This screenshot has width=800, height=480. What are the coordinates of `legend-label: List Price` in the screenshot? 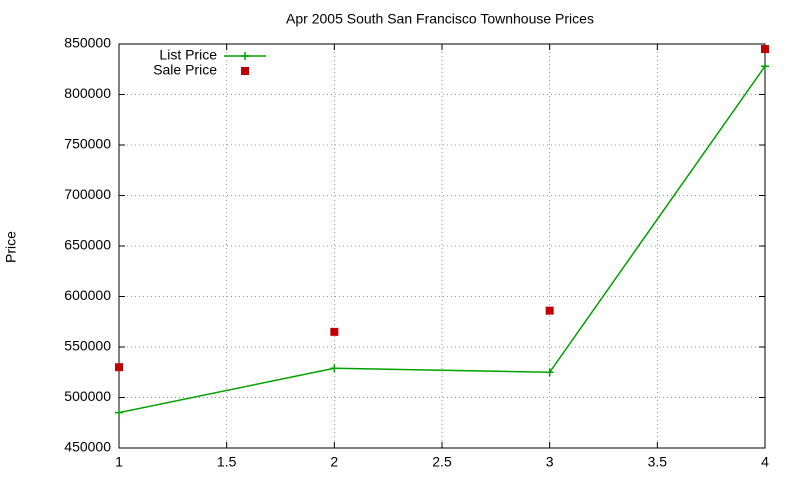 It's located at (188, 55).